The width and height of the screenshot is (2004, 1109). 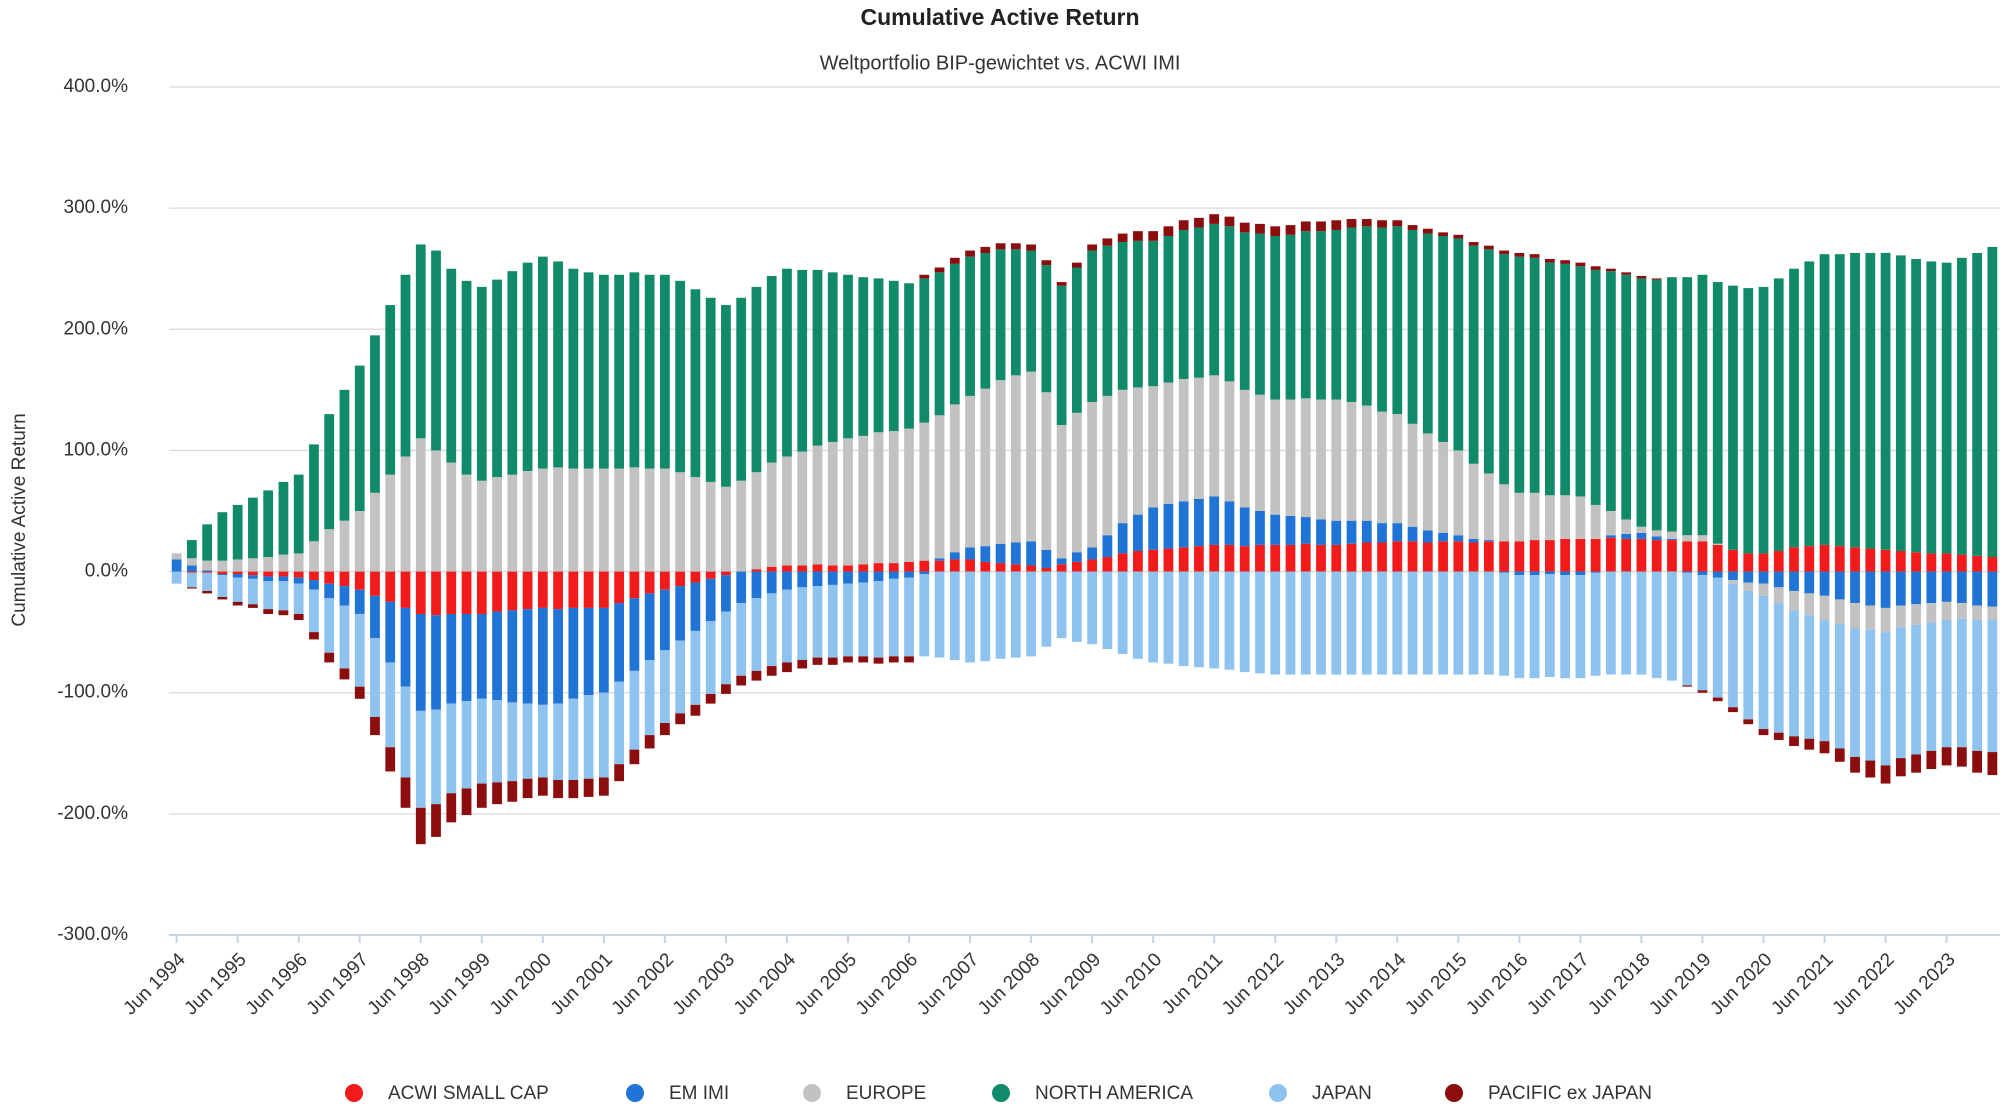 I want to click on y-tick-label: -100.0%, so click(x=92, y=692).